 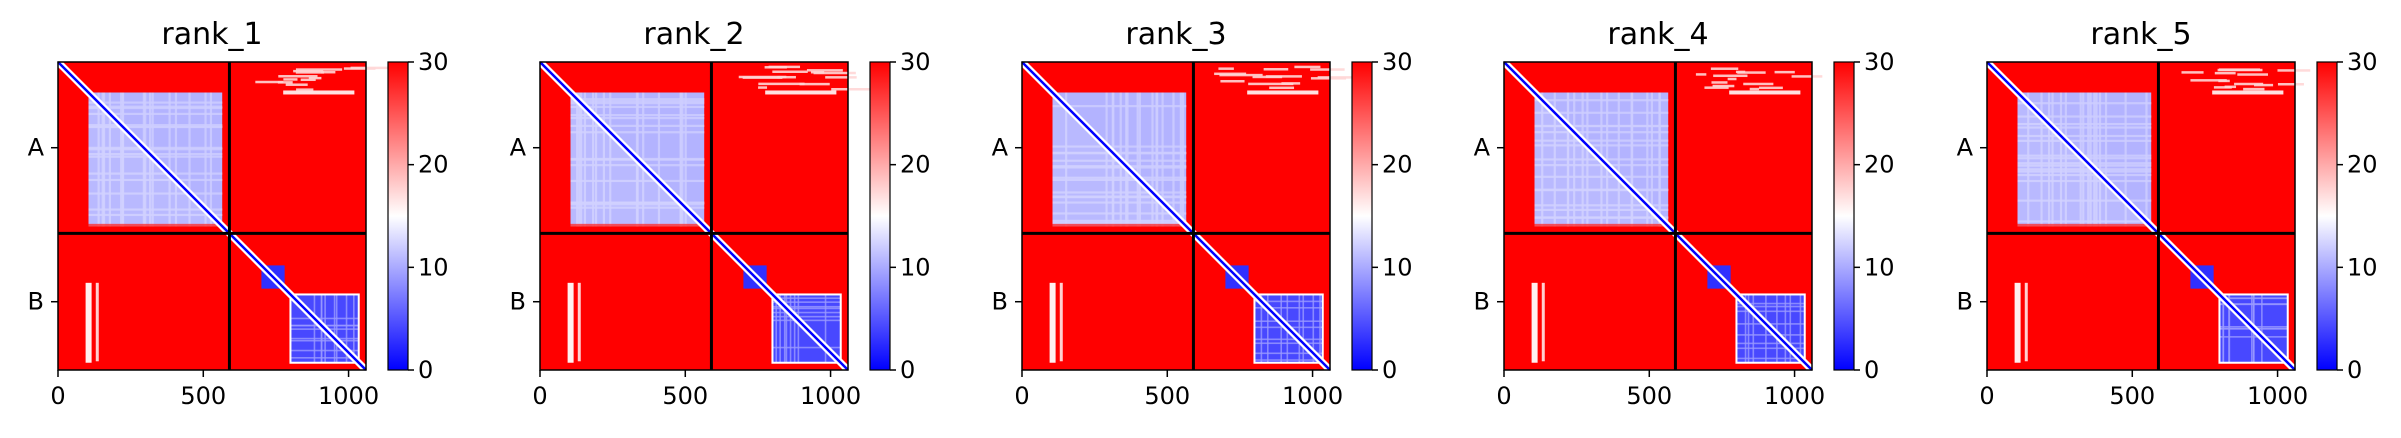 What do you see at coordinates (324, 328) in the screenshot?
I see `domain-outline` at bounding box center [324, 328].